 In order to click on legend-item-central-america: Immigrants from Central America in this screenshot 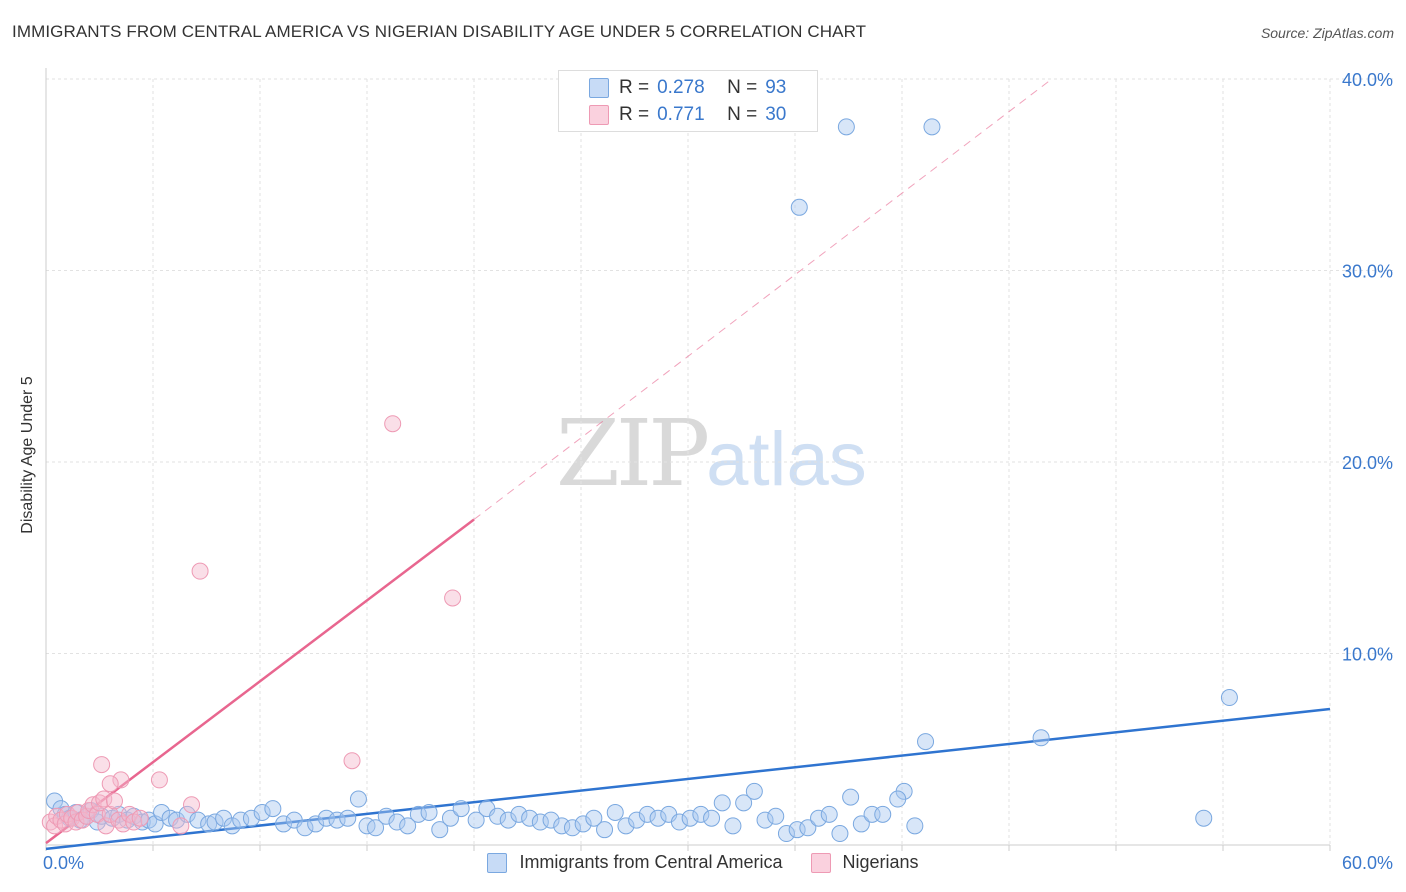, I will do `click(635, 862)`.